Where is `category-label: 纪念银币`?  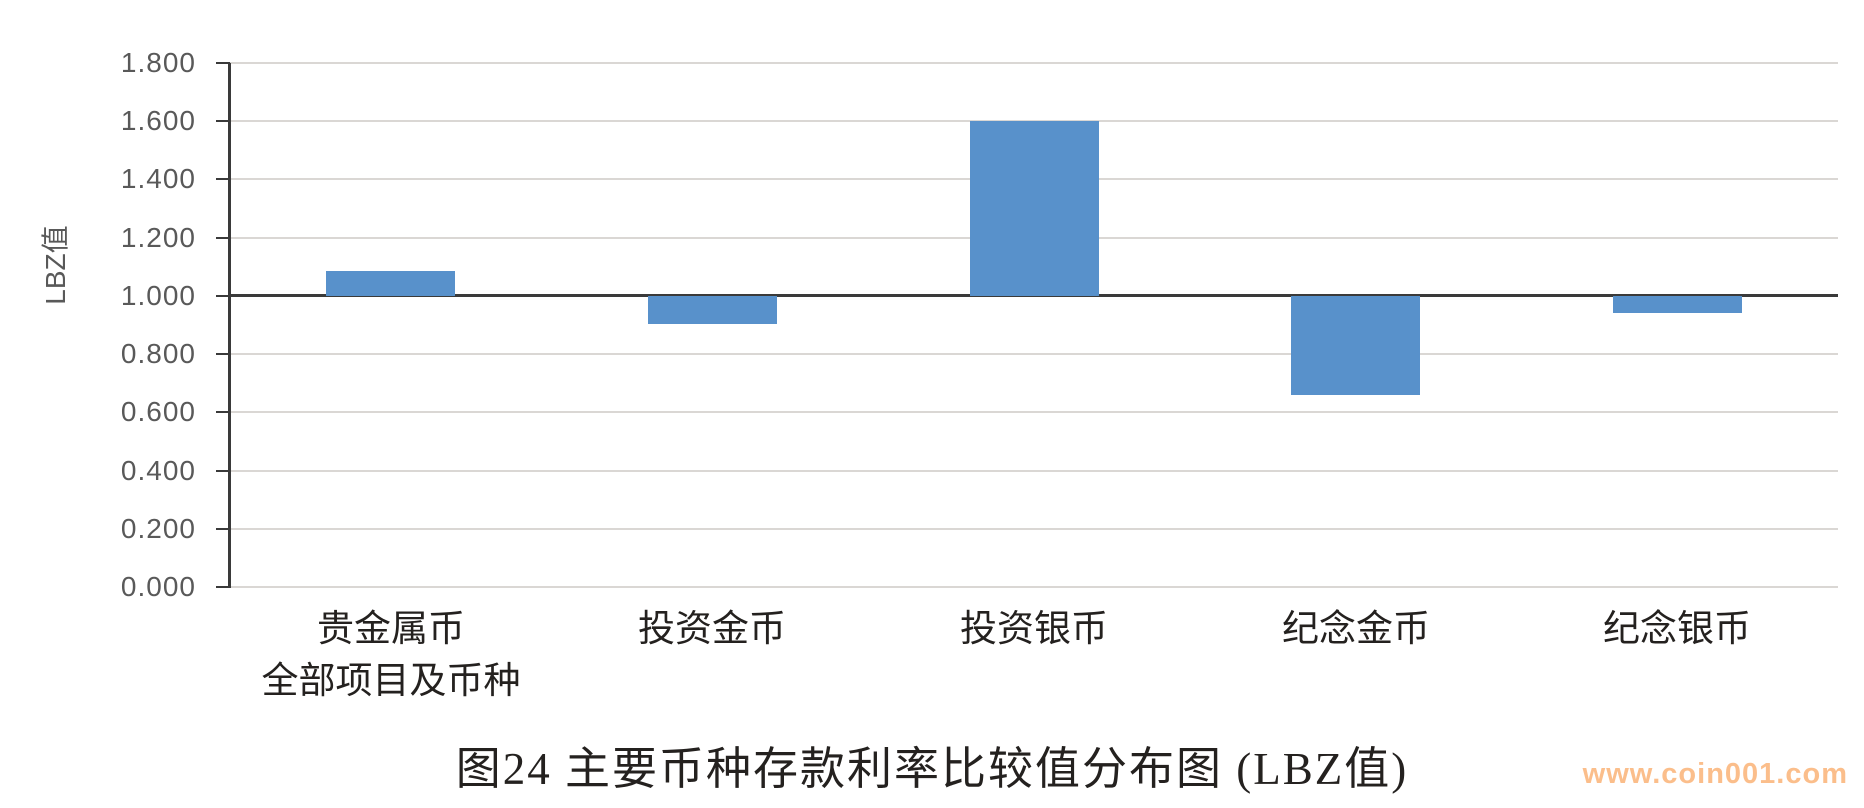 category-label: 纪念银币 is located at coordinates (1645, 630).